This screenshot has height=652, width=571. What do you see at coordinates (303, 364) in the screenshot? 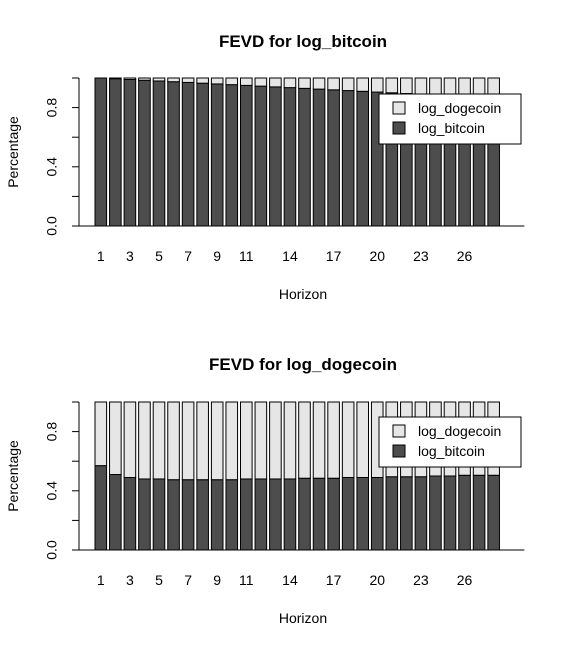
I see `chart-title: FEVD for log_dogecoin` at bounding box center [303, 364].